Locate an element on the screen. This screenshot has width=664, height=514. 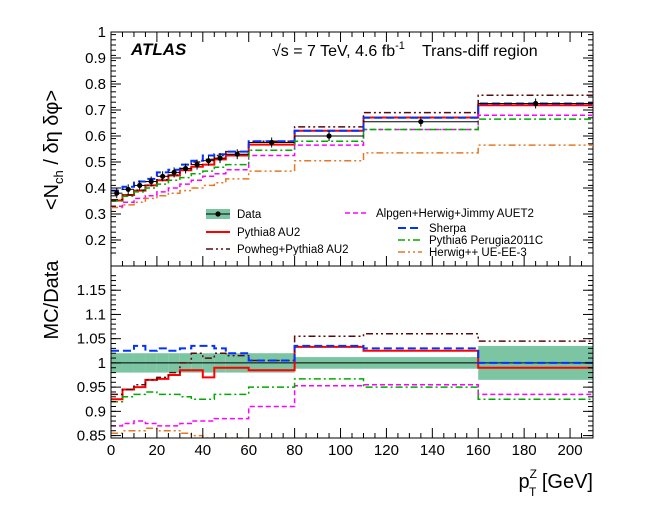
main-data-points is located at coordinates (352, 148).